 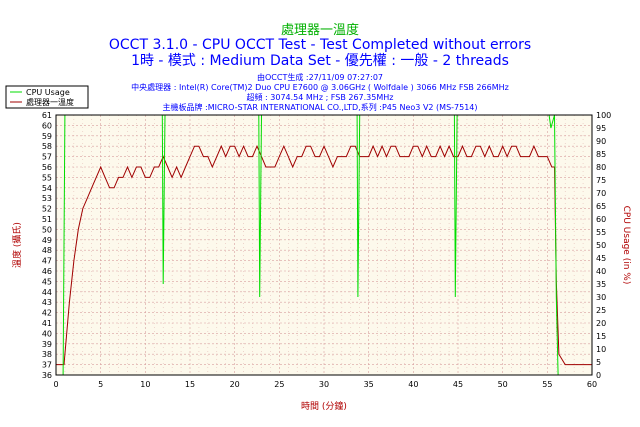 What do you see at coordinates (601, 336) in the screenshot?
I see `y-right-tick-label: 15` at bounding box center [601, 336].